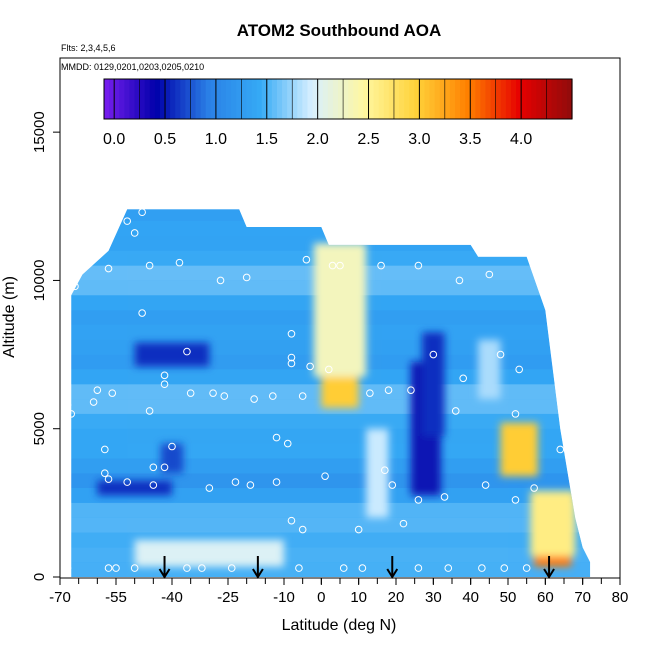 The height and width of the screenshot is (650, 650). What do you see at coordinates (620, 597) in the screenshot?
I see `x-tick-label: 80` at bounding box center [620, 597].